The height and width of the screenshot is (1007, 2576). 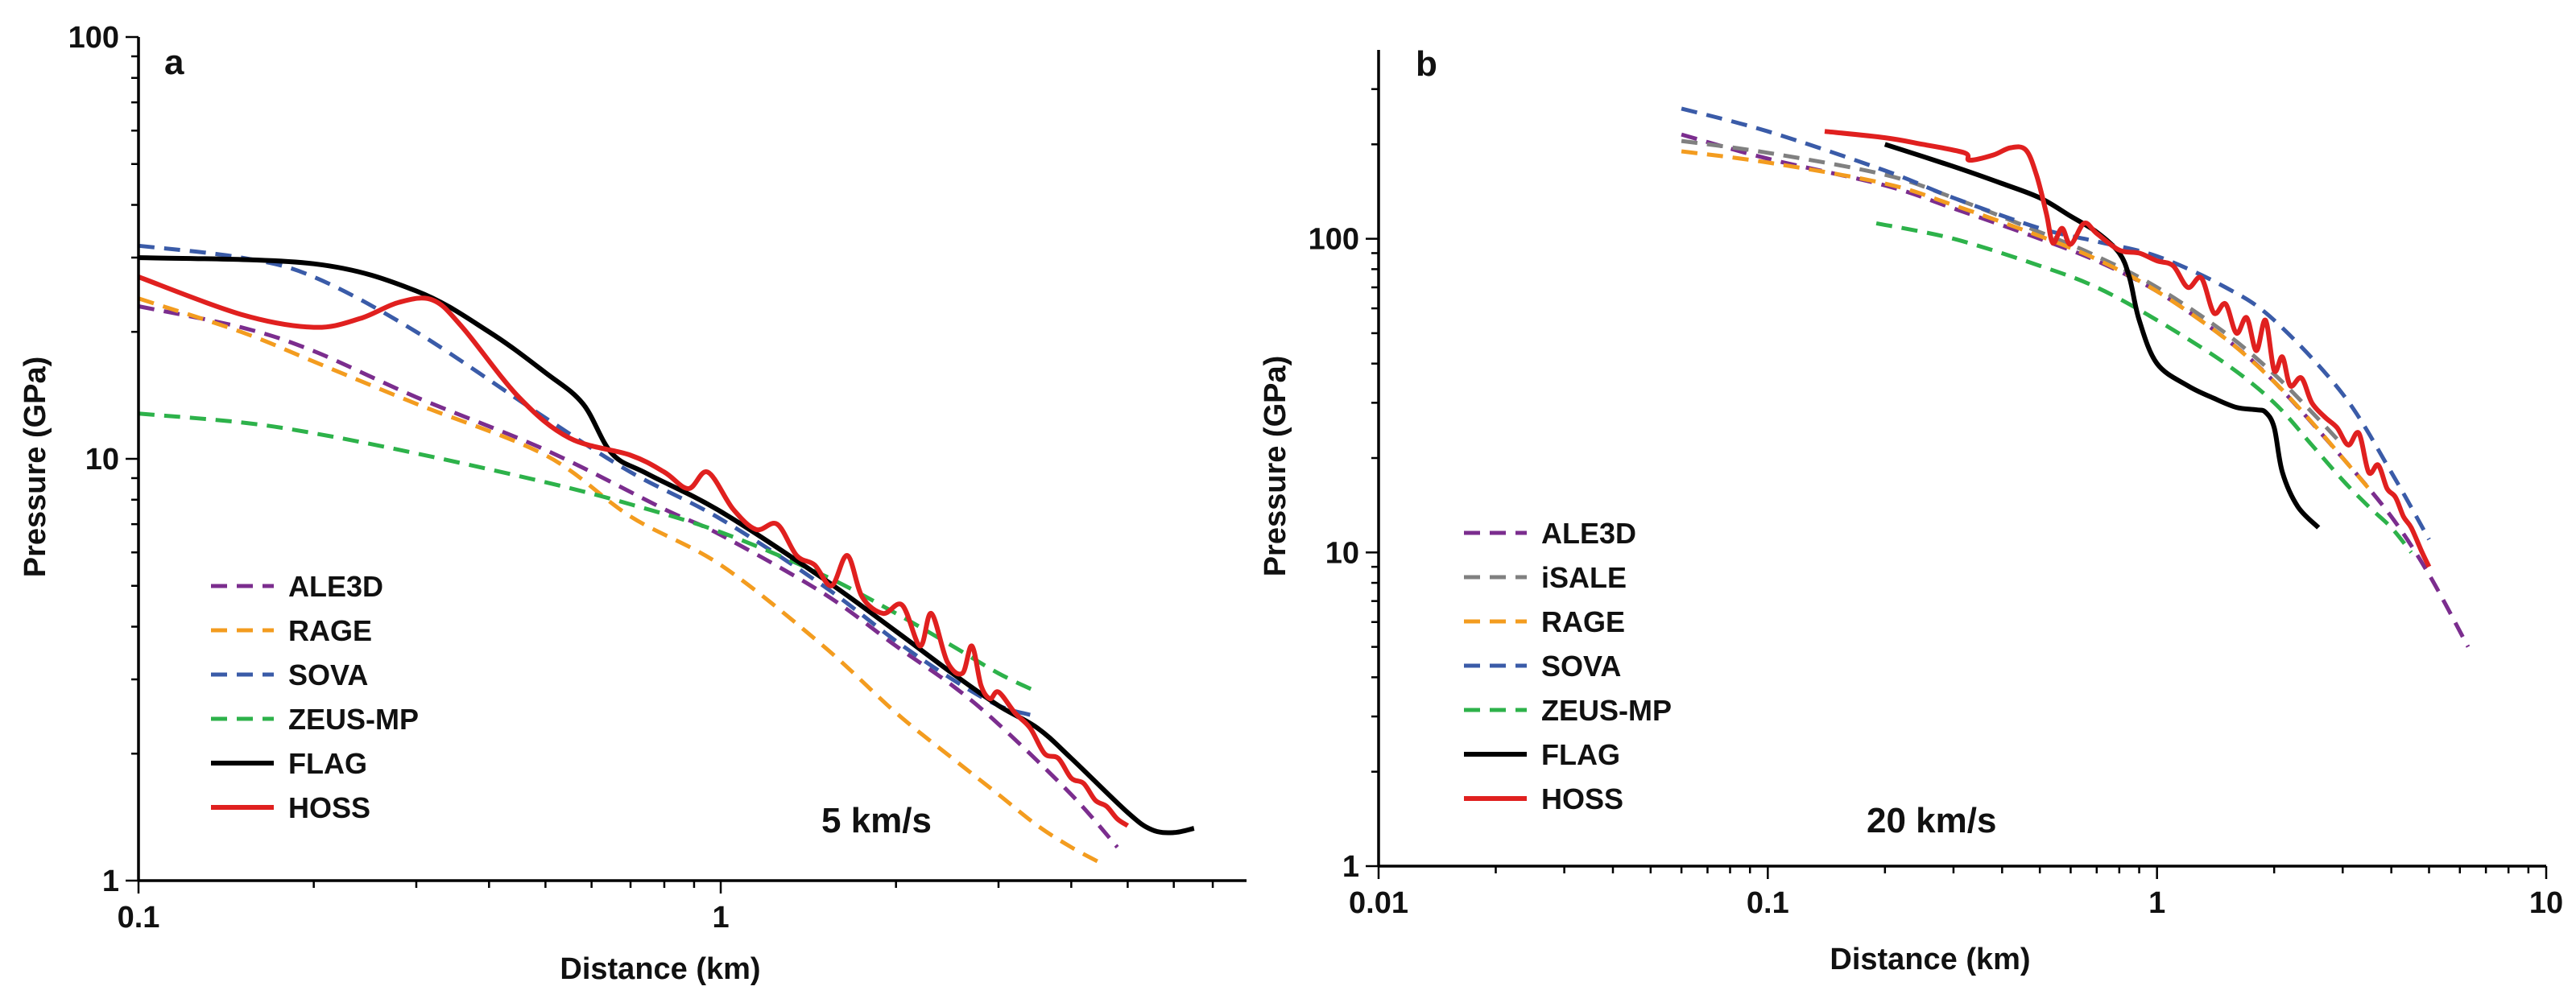 I want to click on panel-letter: a, so click(x=174, y=62).